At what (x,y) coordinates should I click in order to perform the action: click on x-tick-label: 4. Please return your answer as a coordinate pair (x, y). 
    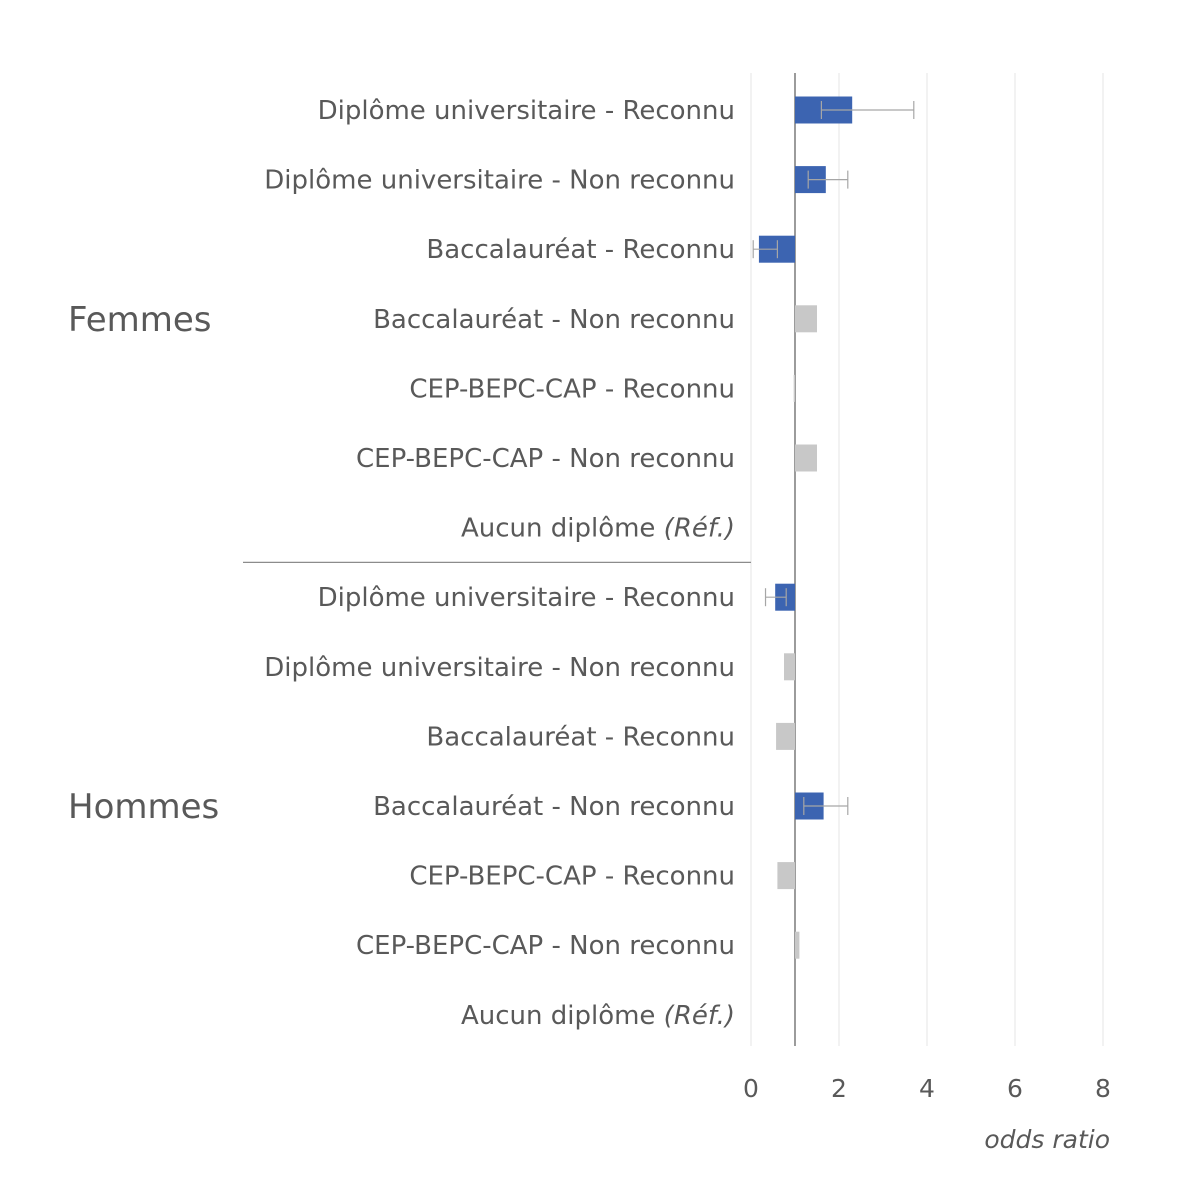
    Looking at the image, I should click on (927, 1088).